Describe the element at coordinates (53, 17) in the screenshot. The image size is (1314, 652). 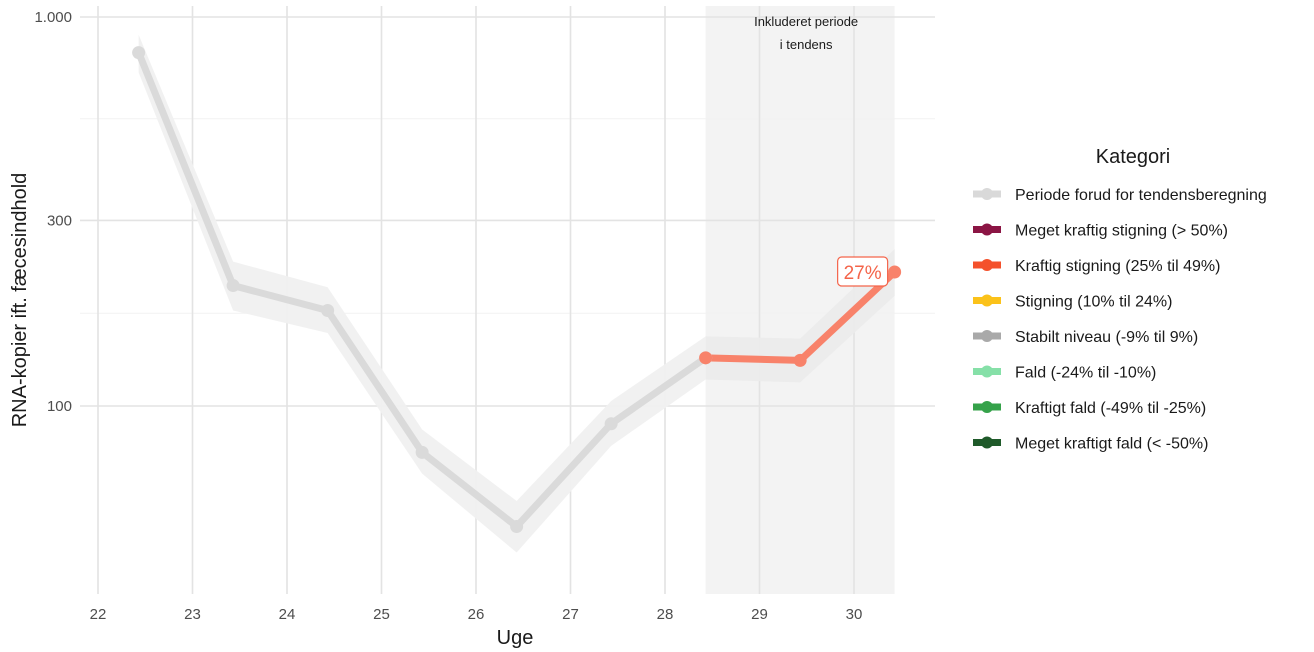
I see `y-tick-label: 1.000` at that location.